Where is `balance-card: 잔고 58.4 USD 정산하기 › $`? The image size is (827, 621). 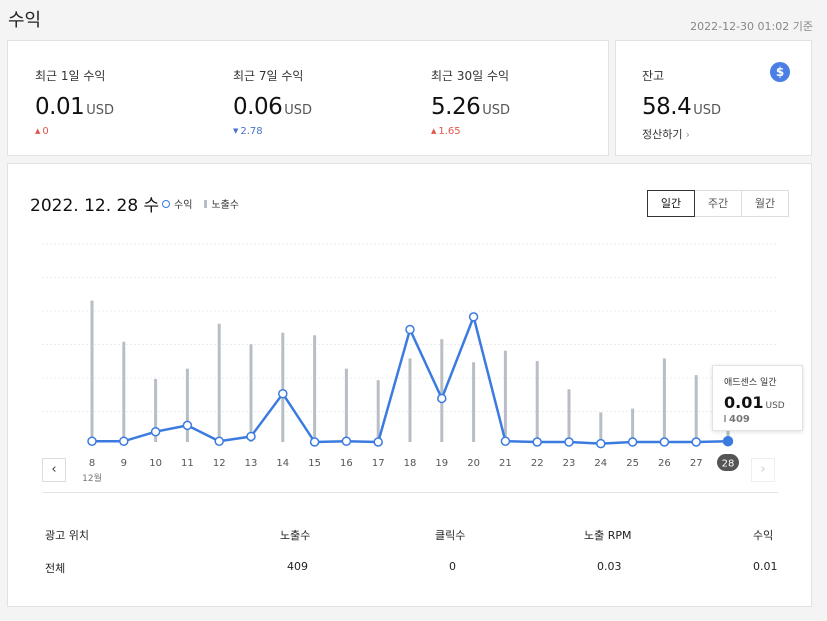 balance-card: 잔고 58.4 USD 정산하기 › $ is located at coordinates (713, 98).